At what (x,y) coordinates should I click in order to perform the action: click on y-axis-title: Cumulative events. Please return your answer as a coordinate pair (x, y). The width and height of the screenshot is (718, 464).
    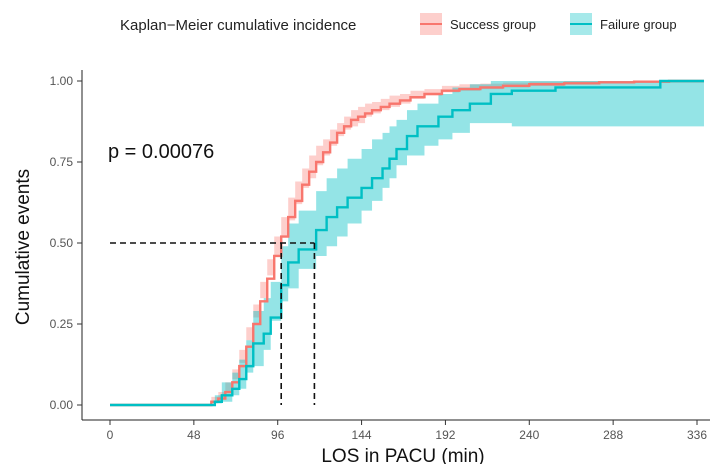
    Looking at the image, I should click on (23, 247).